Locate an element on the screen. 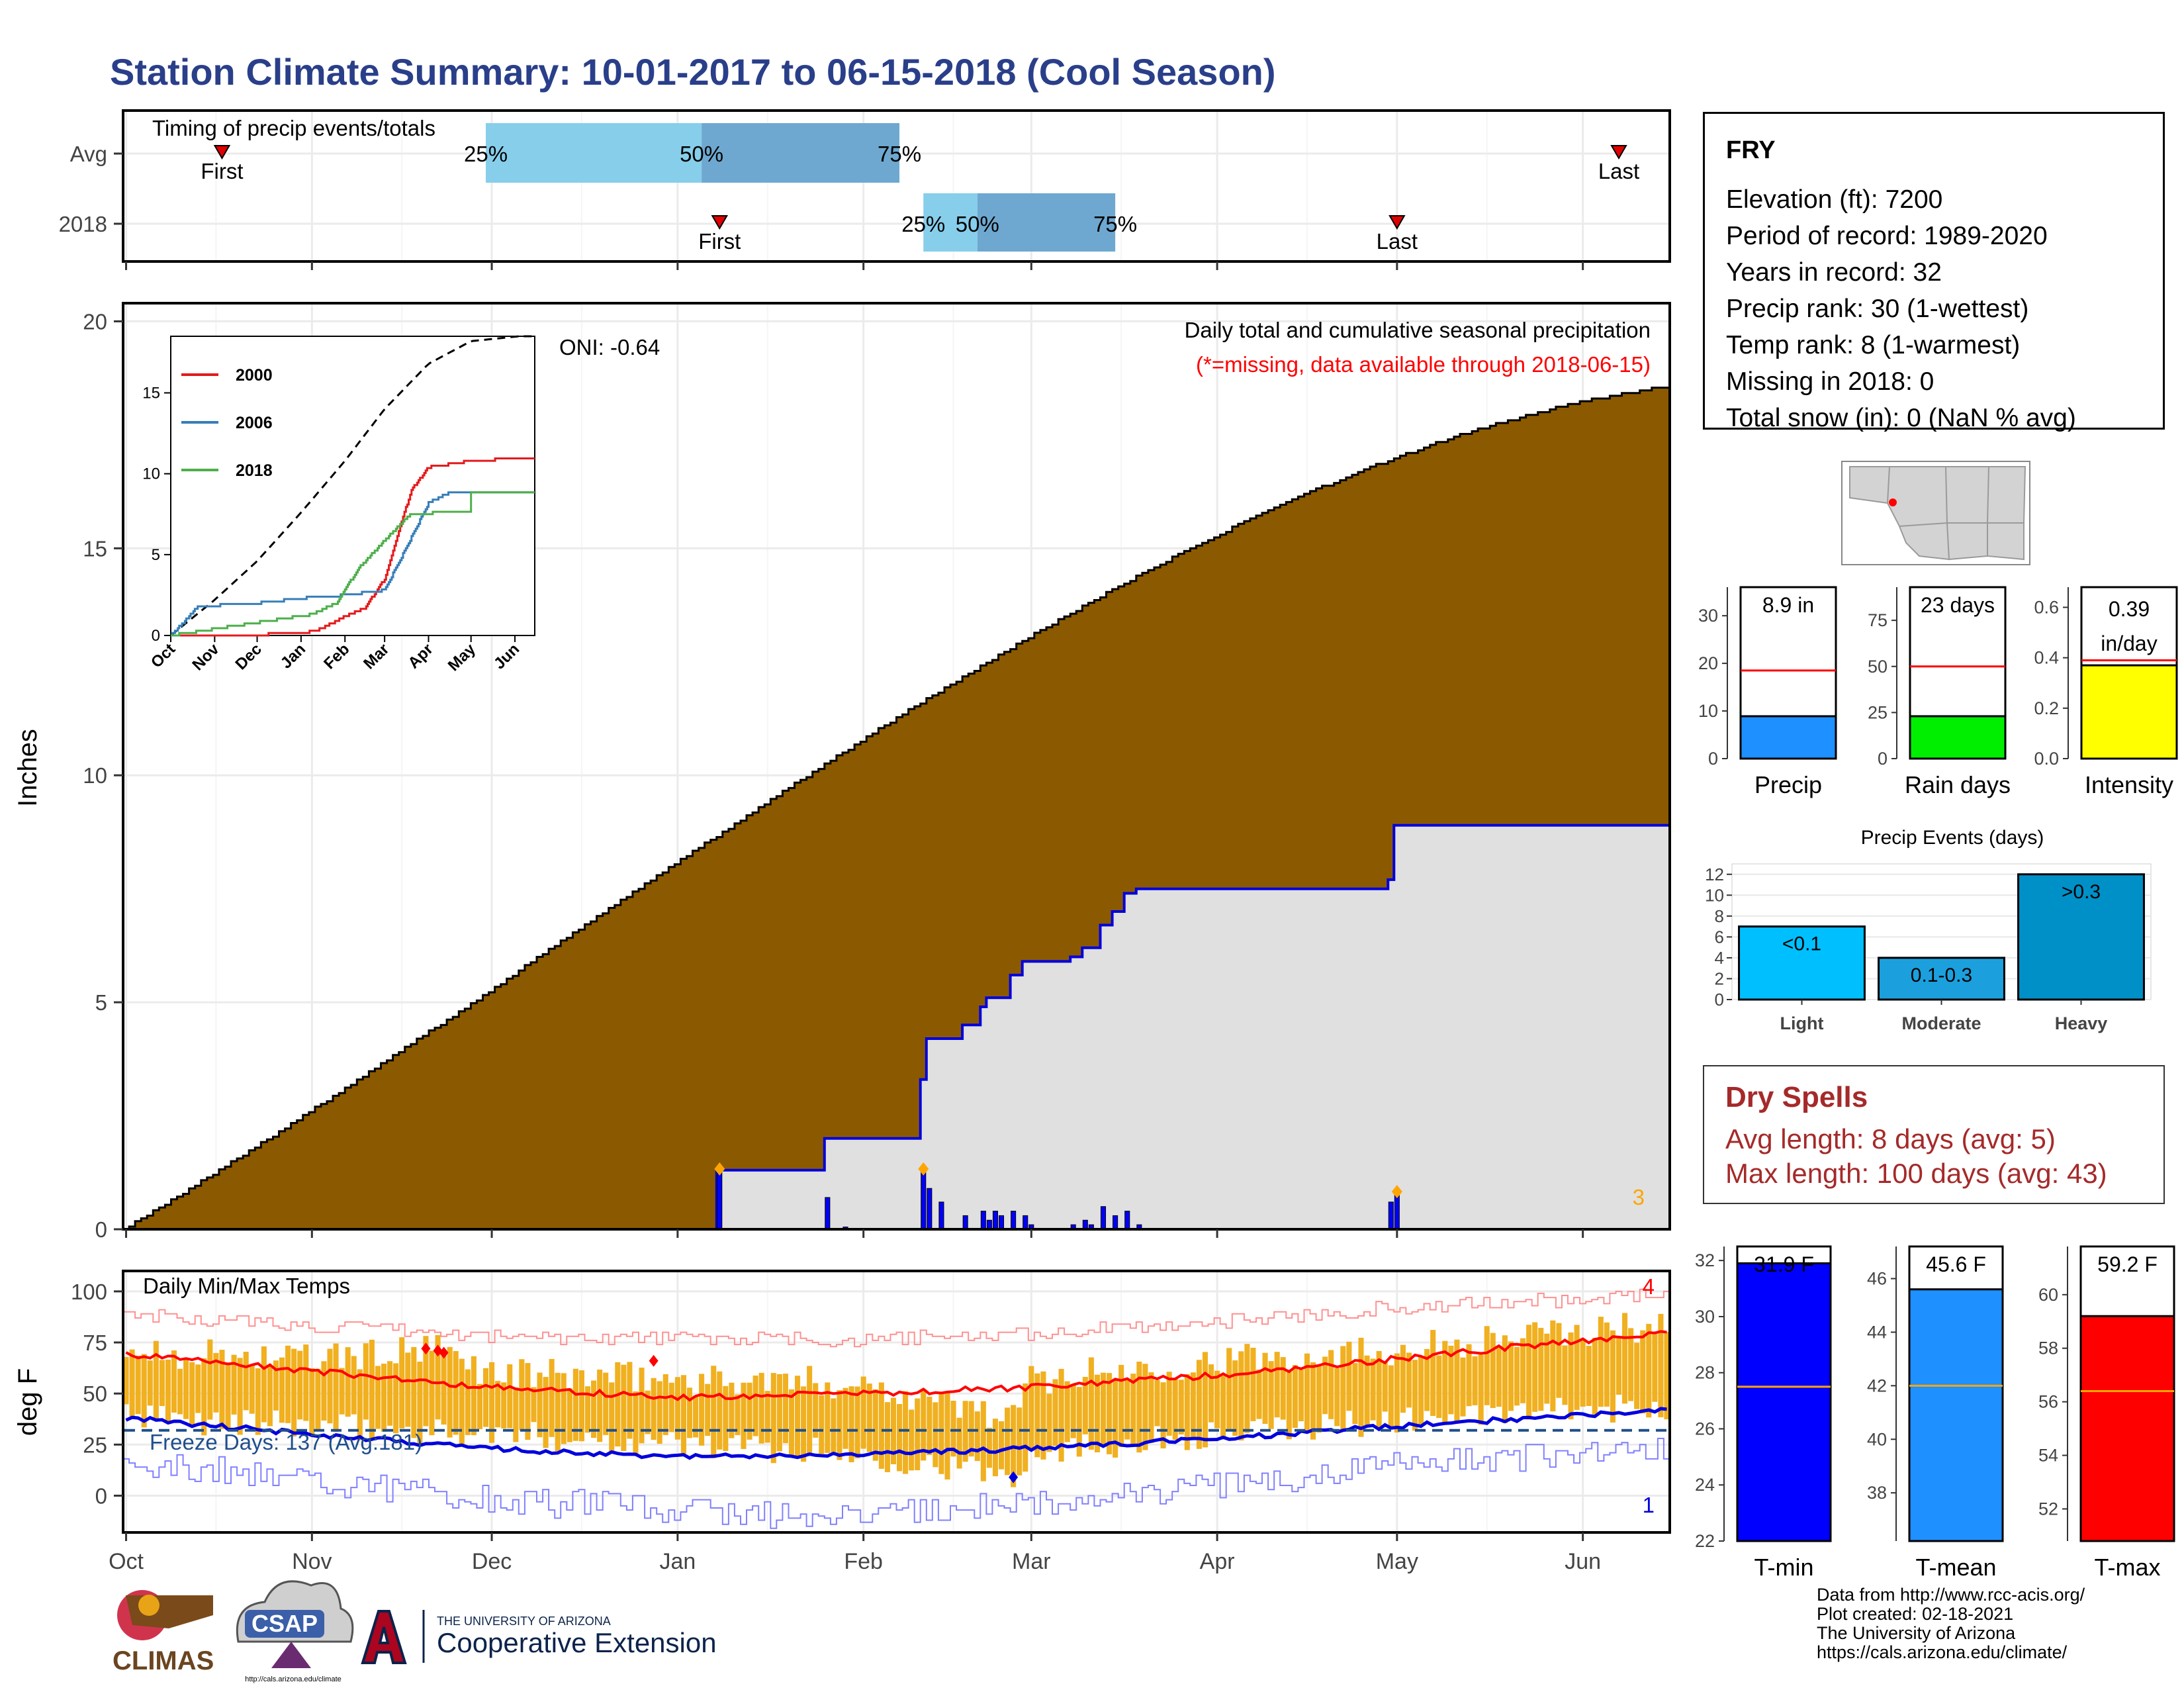  inset-series-line-2006 is located at coordinates (353, 564).